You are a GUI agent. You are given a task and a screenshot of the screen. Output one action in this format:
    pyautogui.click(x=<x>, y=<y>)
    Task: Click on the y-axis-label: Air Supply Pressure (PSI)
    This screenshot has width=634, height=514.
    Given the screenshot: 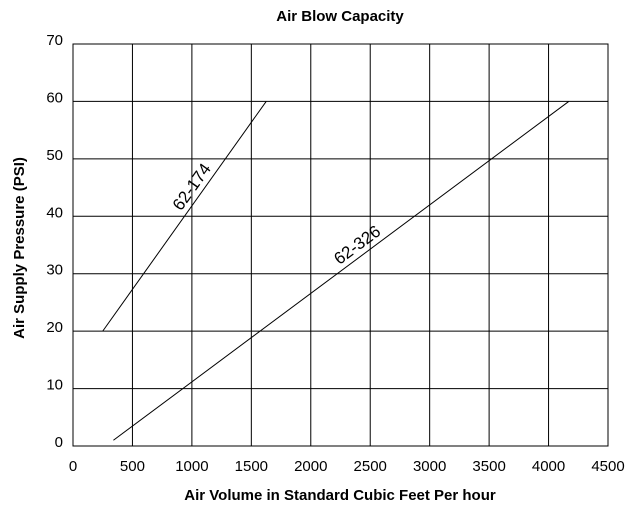 What is the action you would take?
    pyautogui.click(x=19, y=248)
    